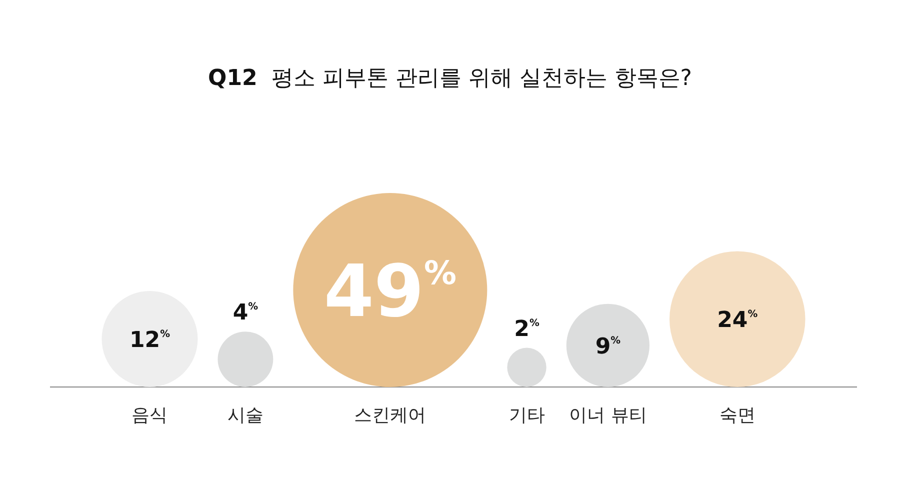 This screenshot has width=900, height=500. What do you see at coordinates (245, 313) in the screenshot?
I see `data-label: 4$^{%}$` at bounding box center [245, 313].